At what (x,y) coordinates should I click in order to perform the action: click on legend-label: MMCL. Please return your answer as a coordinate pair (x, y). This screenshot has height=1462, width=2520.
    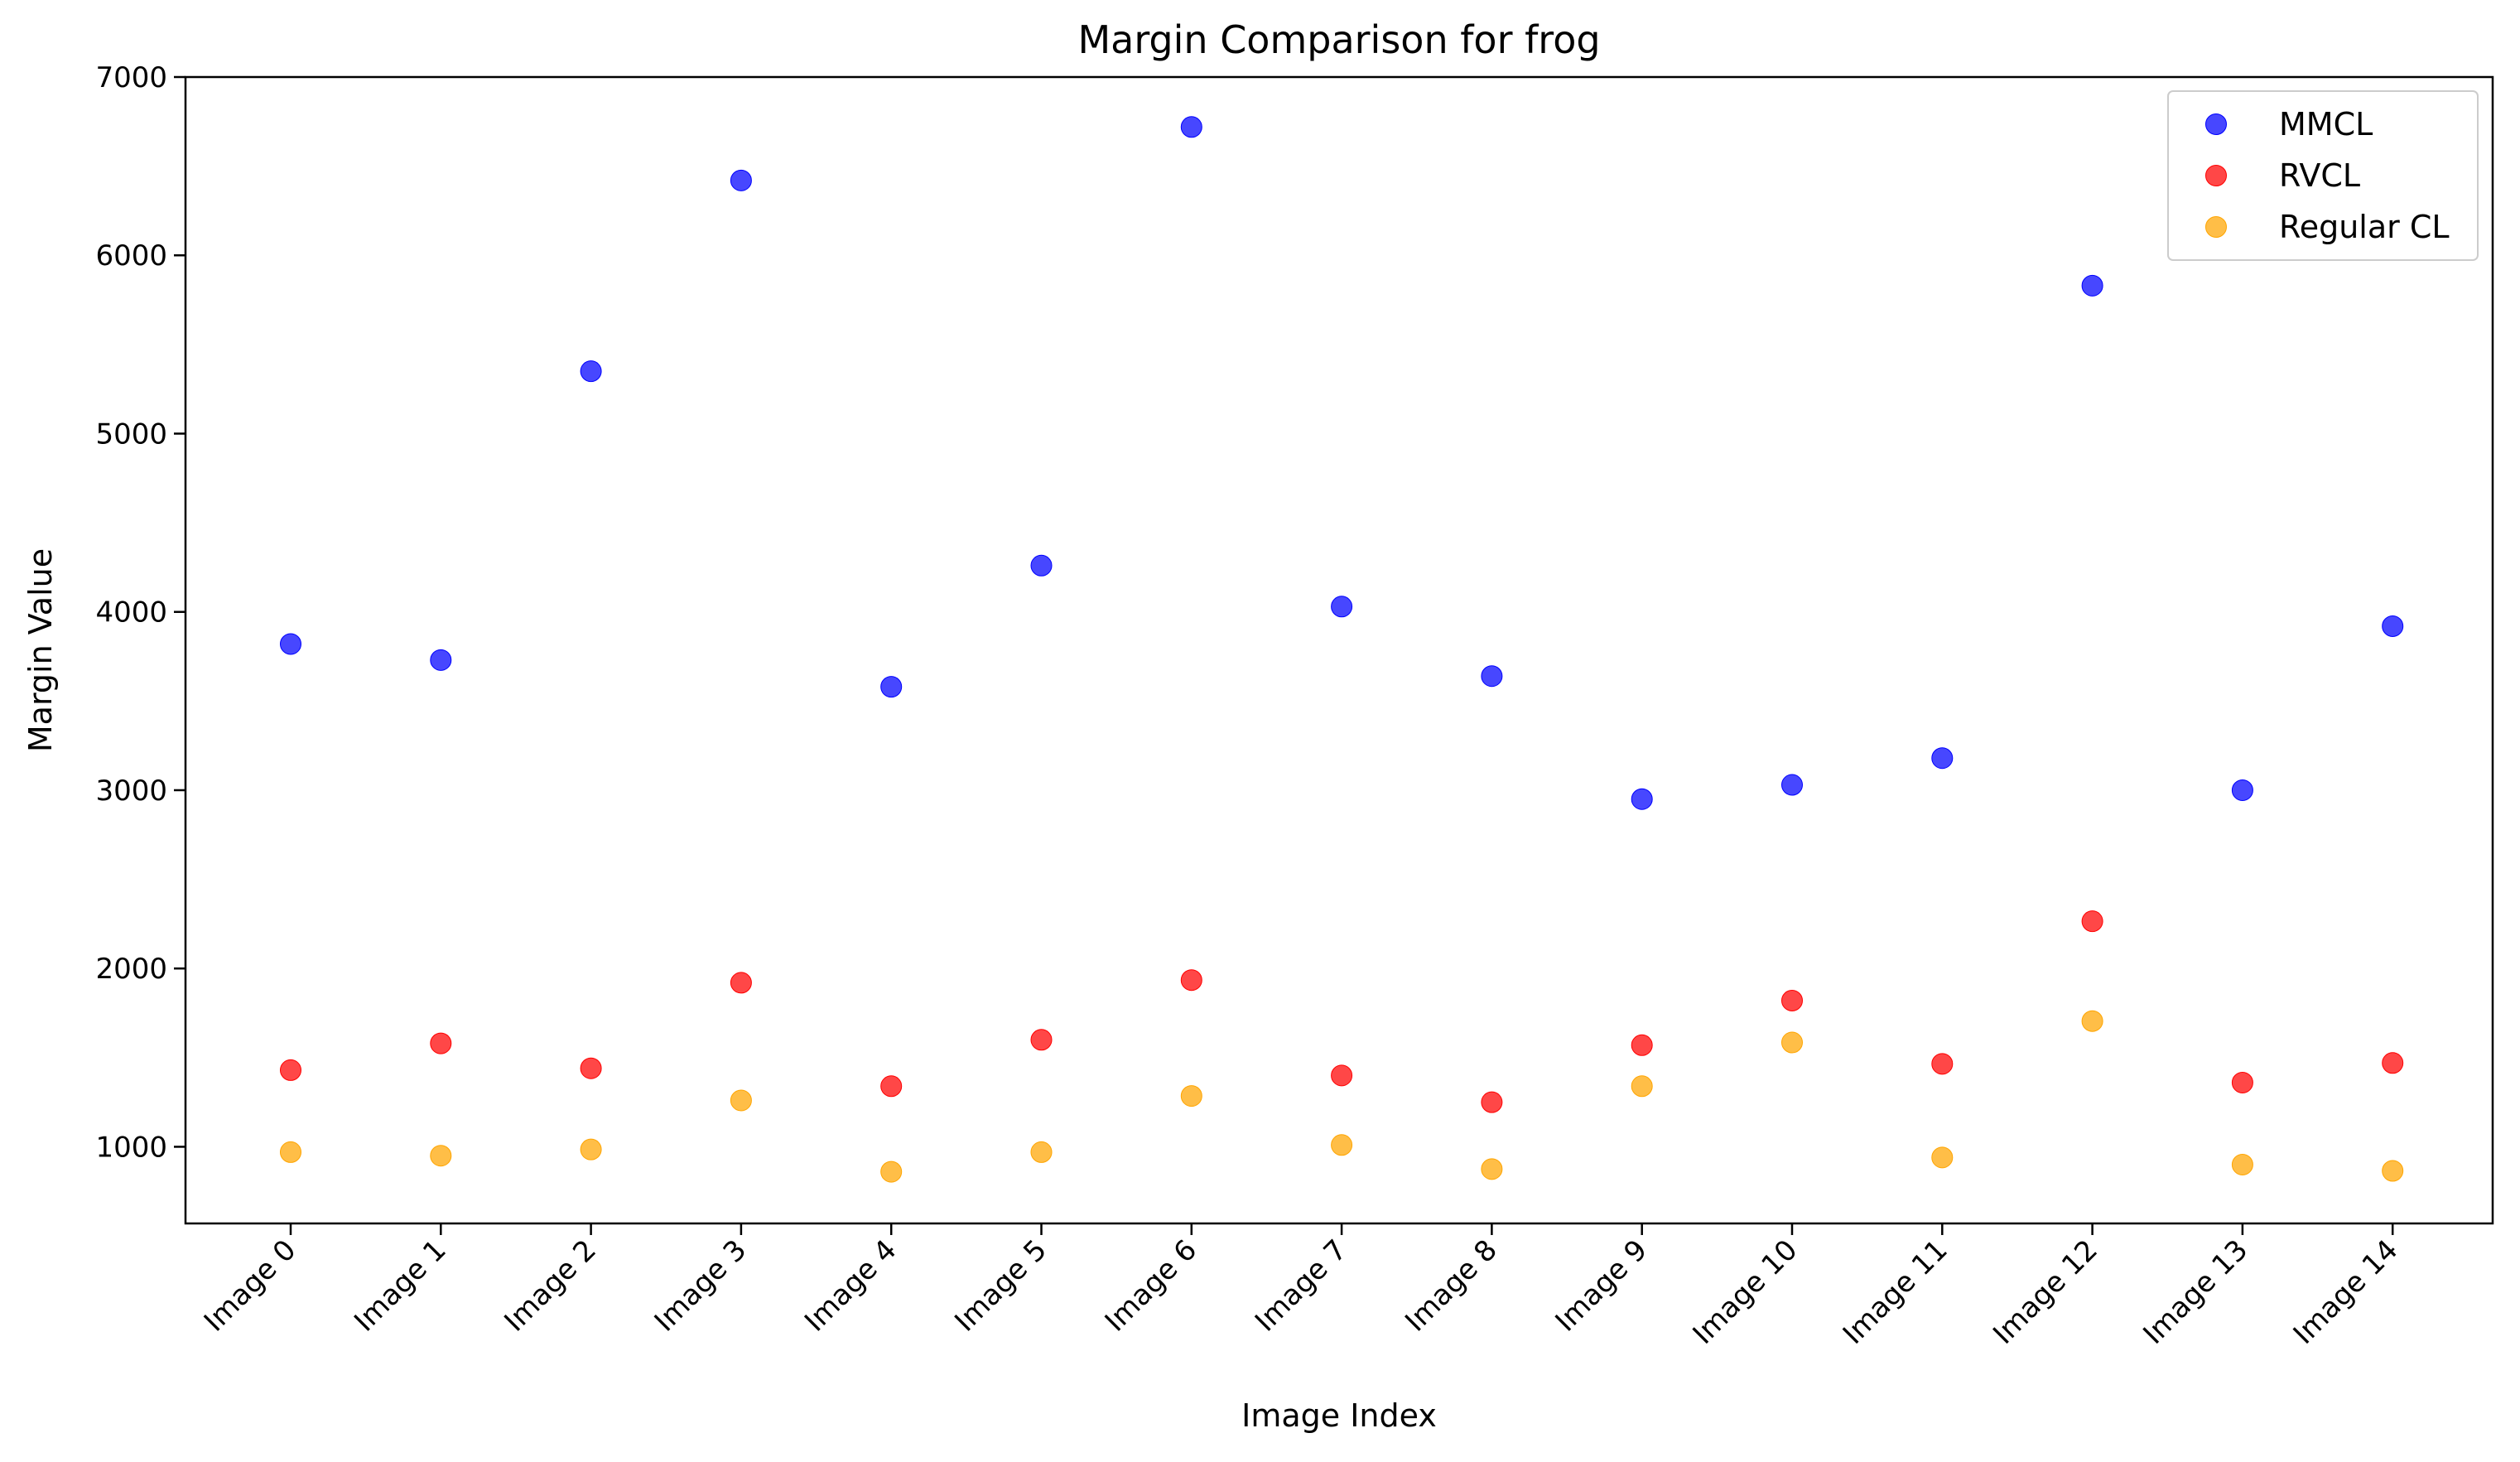
    Looking at the image, I should click on (2326, 124).